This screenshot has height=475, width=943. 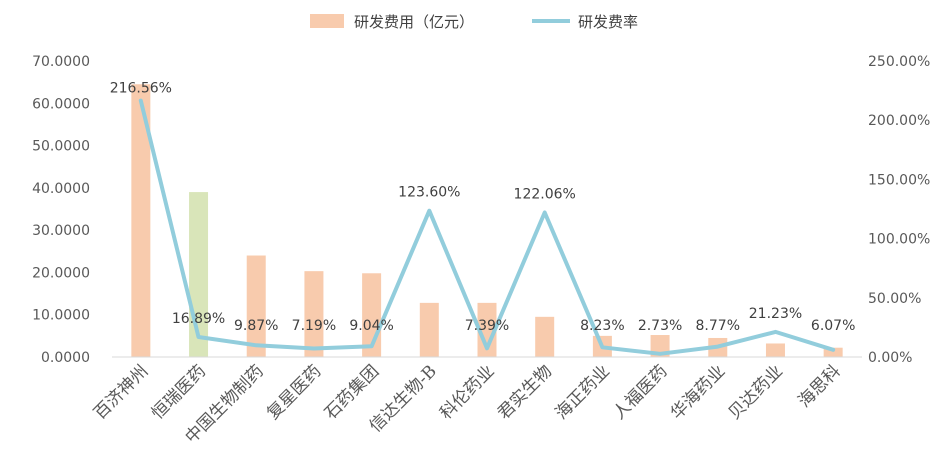 I want to click on category-label: 人福医药, so click(x=640, y=392).